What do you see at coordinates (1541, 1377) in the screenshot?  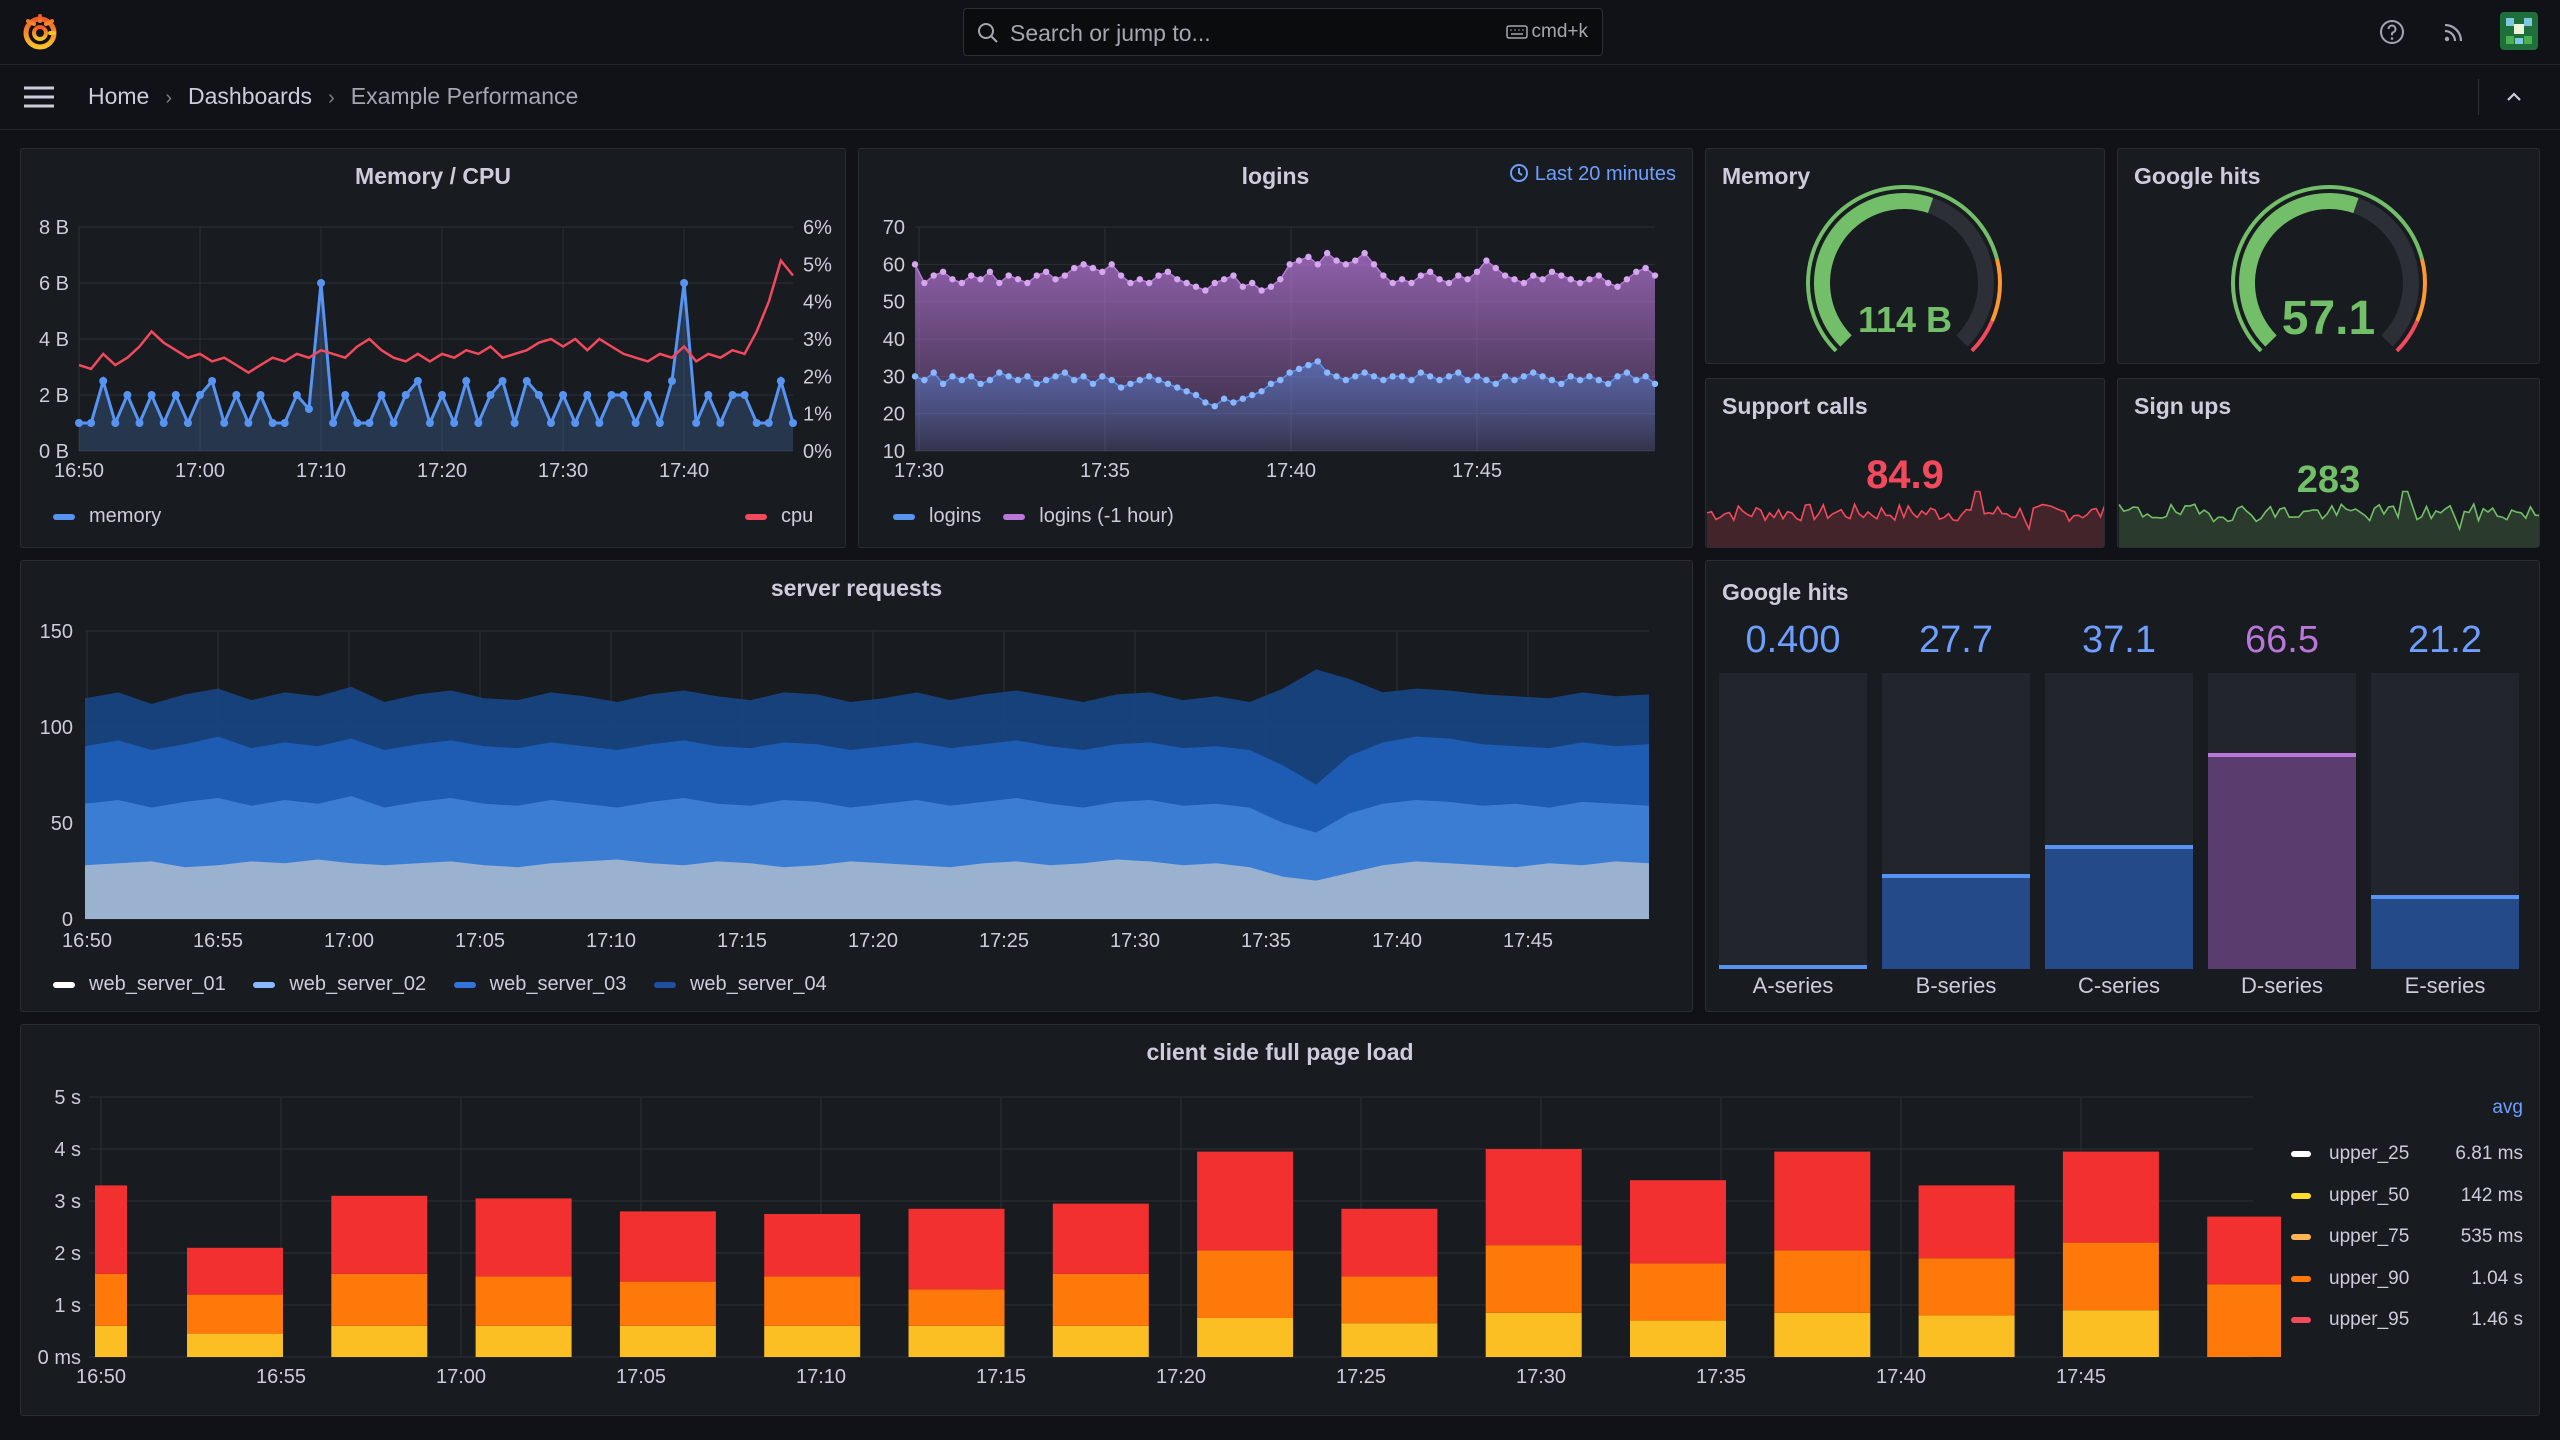 I see `x-tick: 17:30` at bounding box center [1541, 1377].